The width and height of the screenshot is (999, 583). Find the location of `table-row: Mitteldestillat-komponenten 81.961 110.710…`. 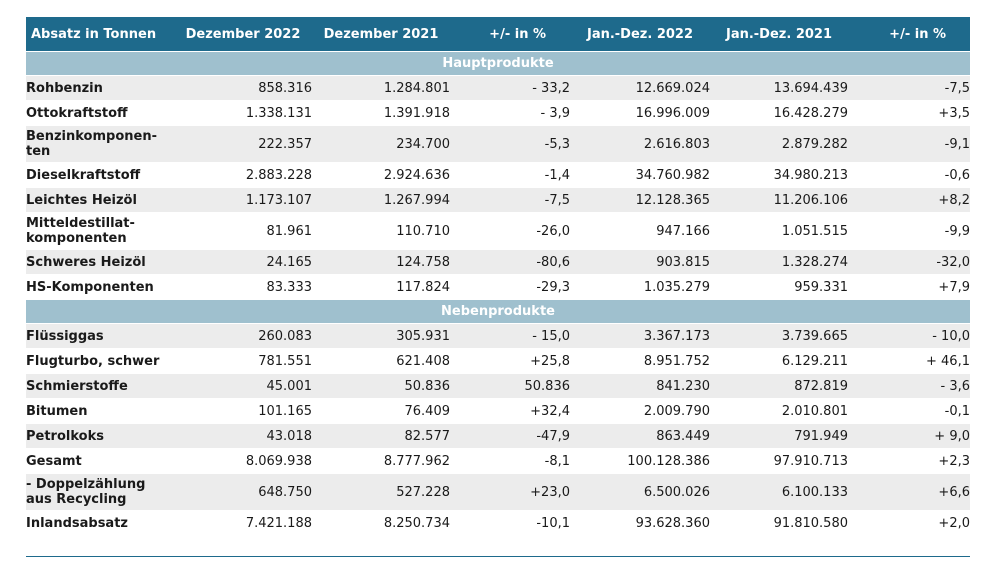

table-row: Mitteldestillat-komponenten 81.961 110.710… is located at coordinates (498, 231).